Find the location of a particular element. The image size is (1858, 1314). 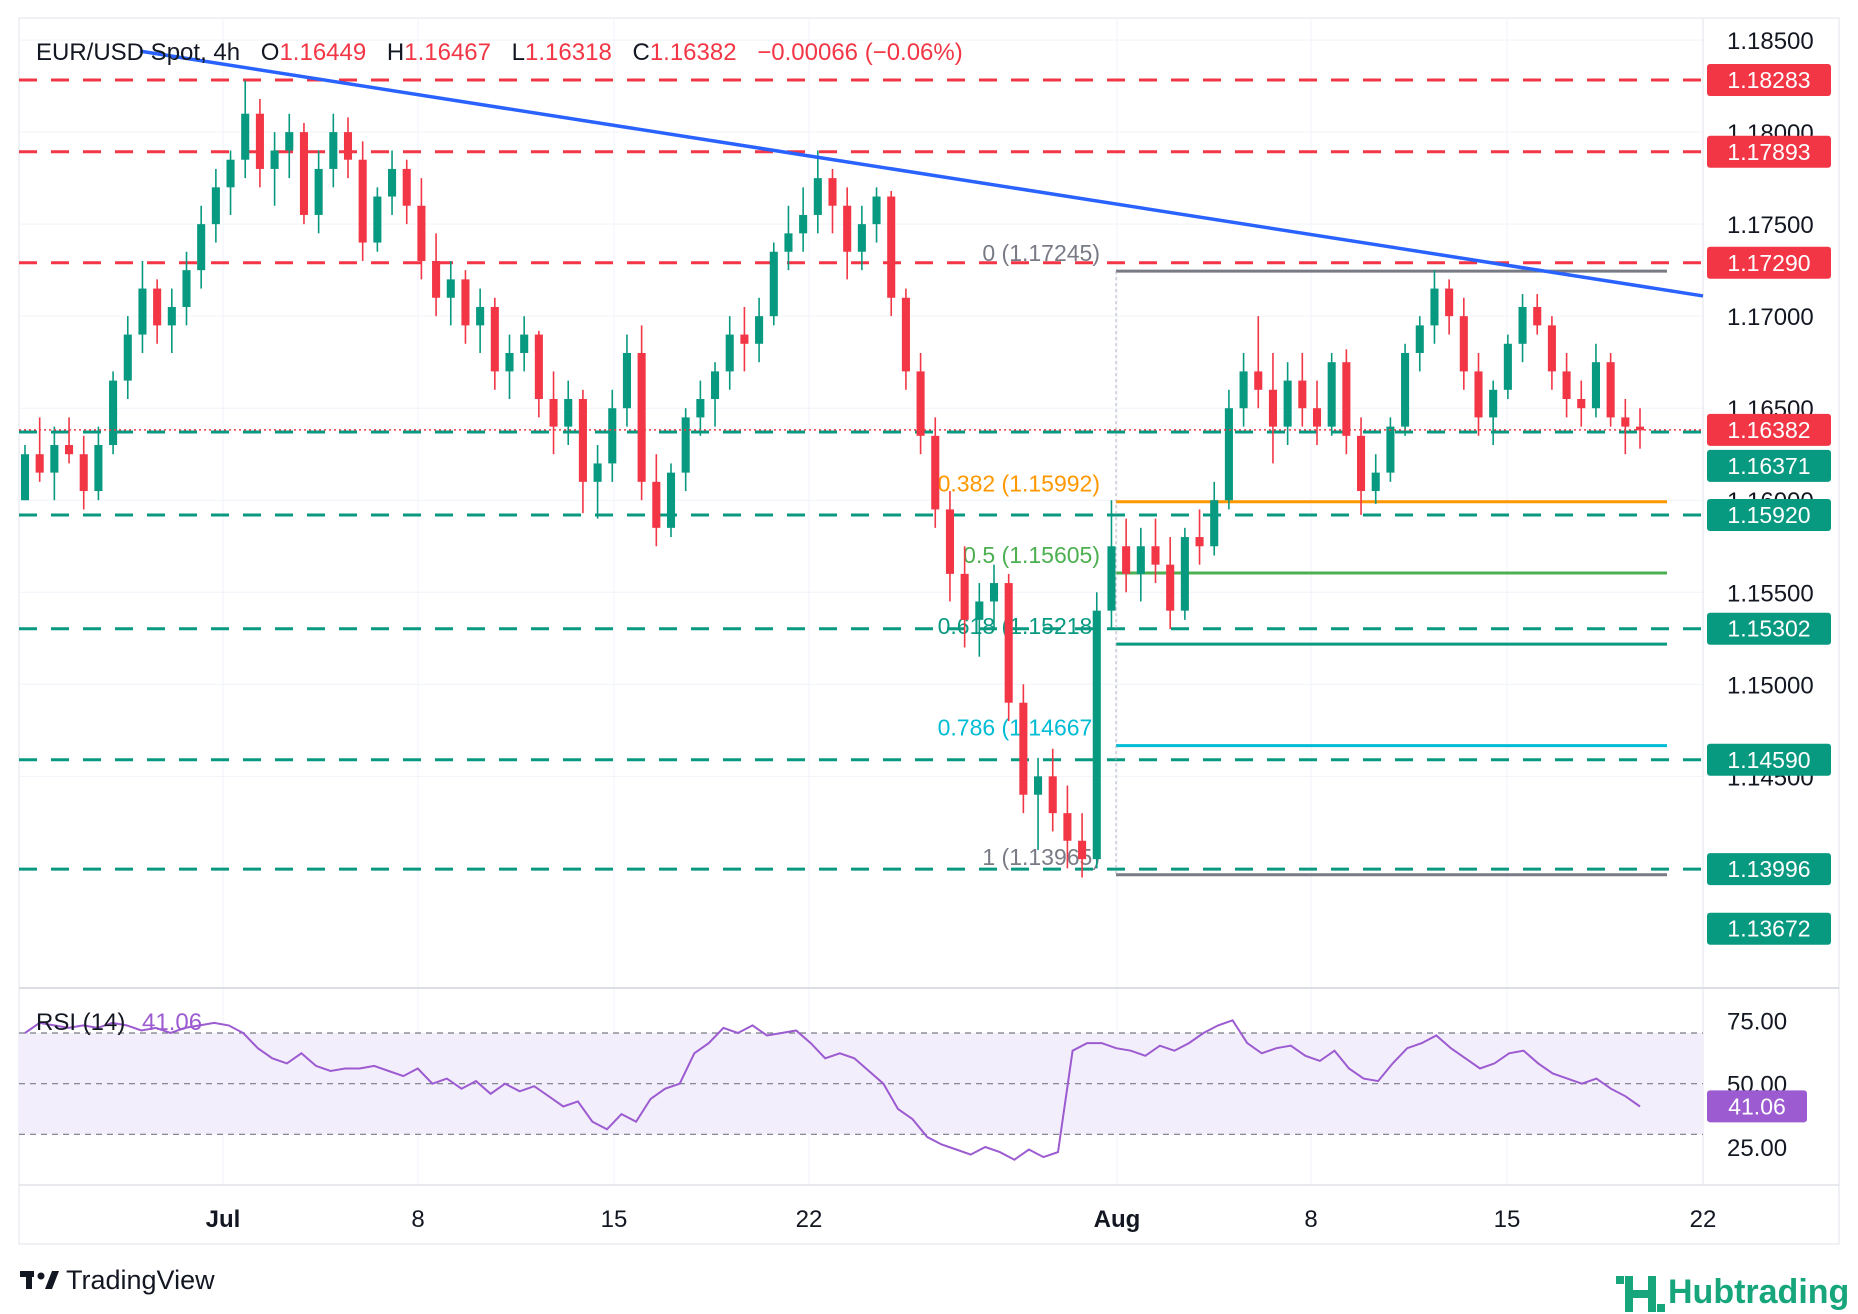

rsi-tag-text: 41.06 is located at coordinates (1757, 1106).